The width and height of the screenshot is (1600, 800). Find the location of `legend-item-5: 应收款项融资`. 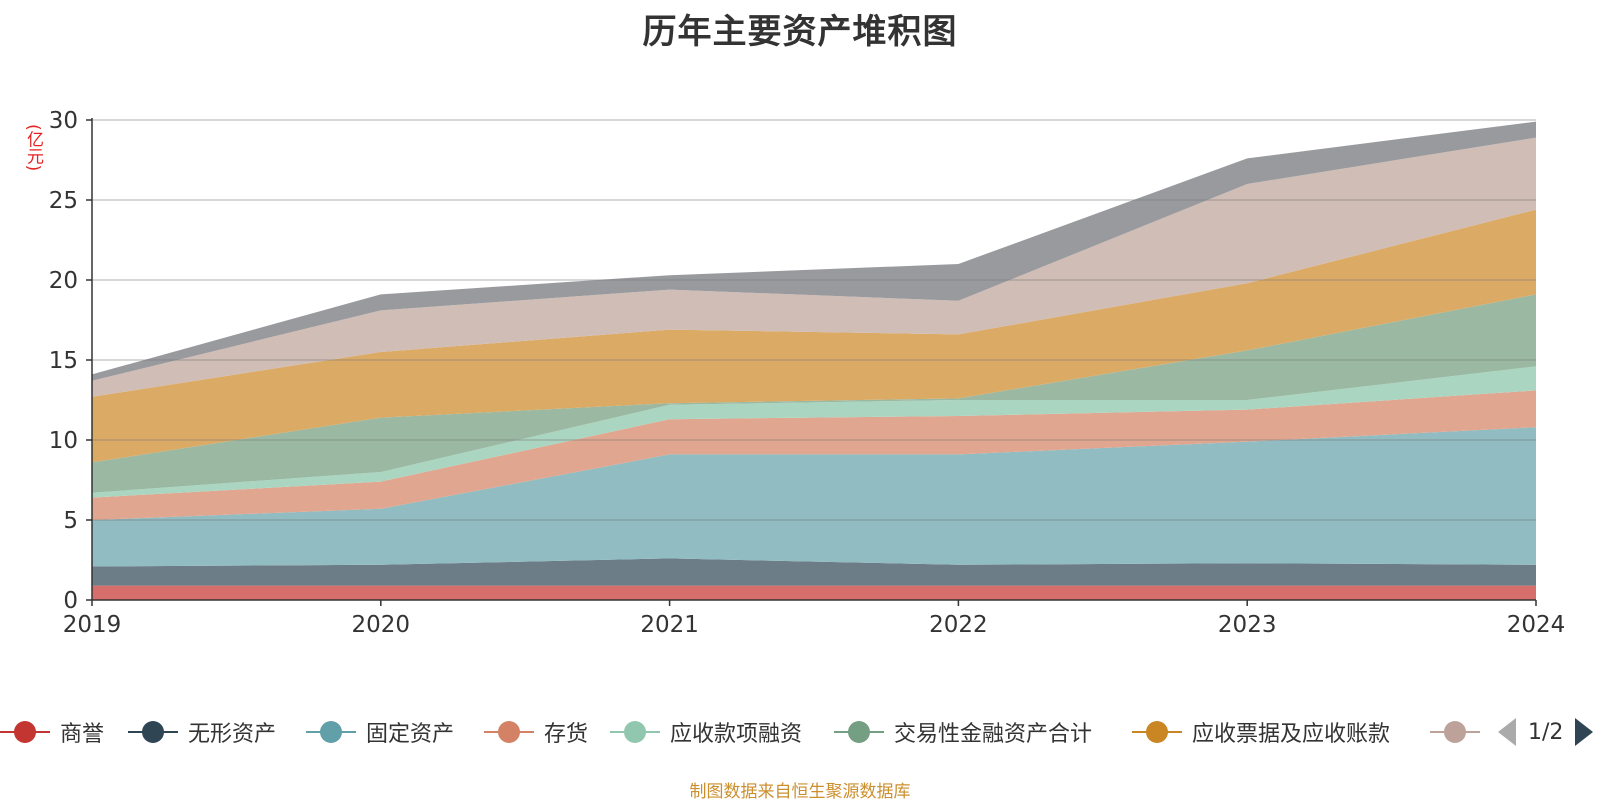

legend-item-5: 应收款项融资 is located at coordinates (706, 732).